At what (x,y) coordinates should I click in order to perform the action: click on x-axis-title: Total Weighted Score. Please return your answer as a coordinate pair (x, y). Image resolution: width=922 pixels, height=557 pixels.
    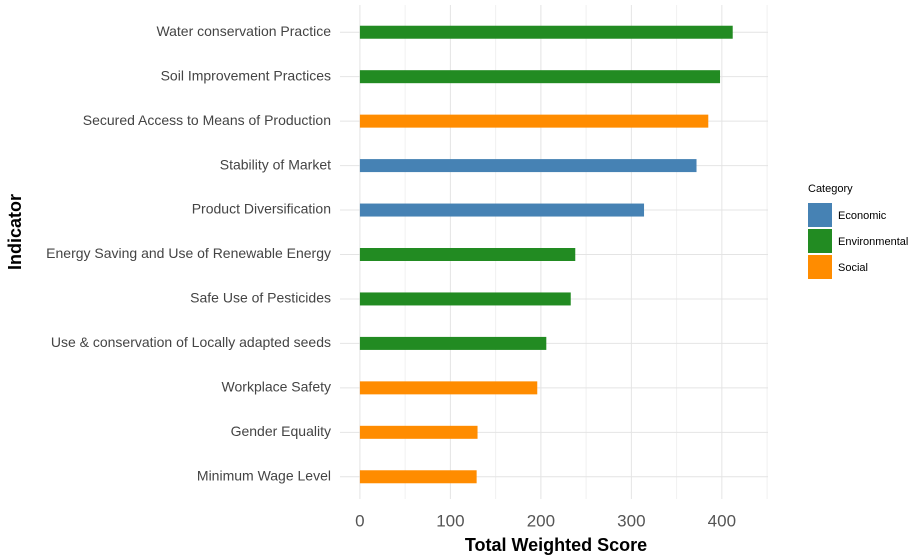
    Looking at the image, I should click on (556, 545).